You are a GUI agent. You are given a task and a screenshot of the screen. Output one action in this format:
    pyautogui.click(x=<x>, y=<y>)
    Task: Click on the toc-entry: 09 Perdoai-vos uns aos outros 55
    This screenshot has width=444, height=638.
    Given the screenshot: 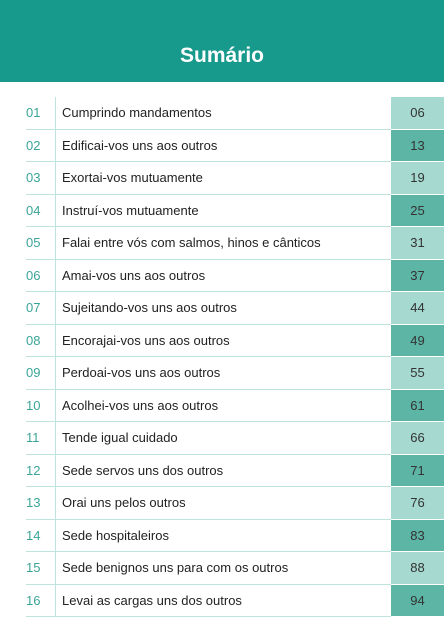 What is the action you would take?
    pyautogui.click(x=222, y=373)
    